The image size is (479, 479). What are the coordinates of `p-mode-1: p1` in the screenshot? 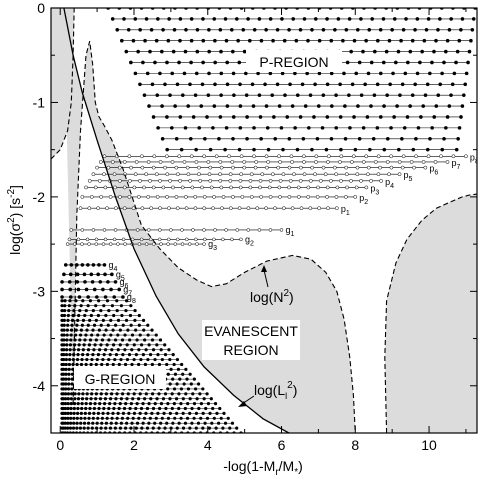 It's located at (214, 210).